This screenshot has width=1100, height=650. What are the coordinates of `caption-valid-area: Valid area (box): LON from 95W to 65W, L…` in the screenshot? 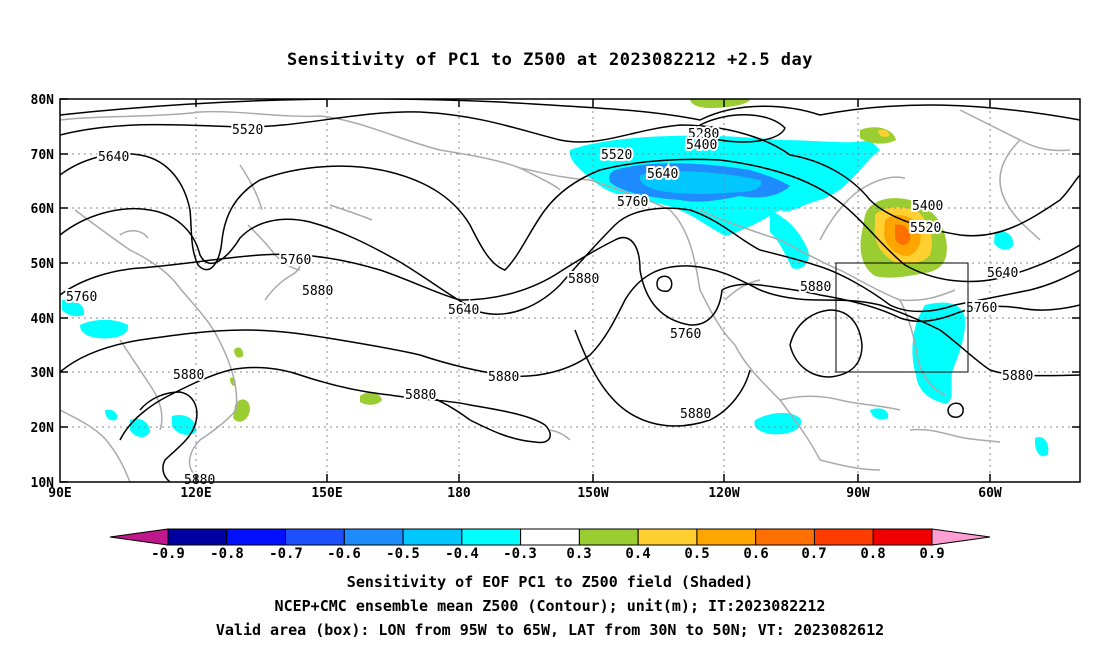 It's located at (550, 630).